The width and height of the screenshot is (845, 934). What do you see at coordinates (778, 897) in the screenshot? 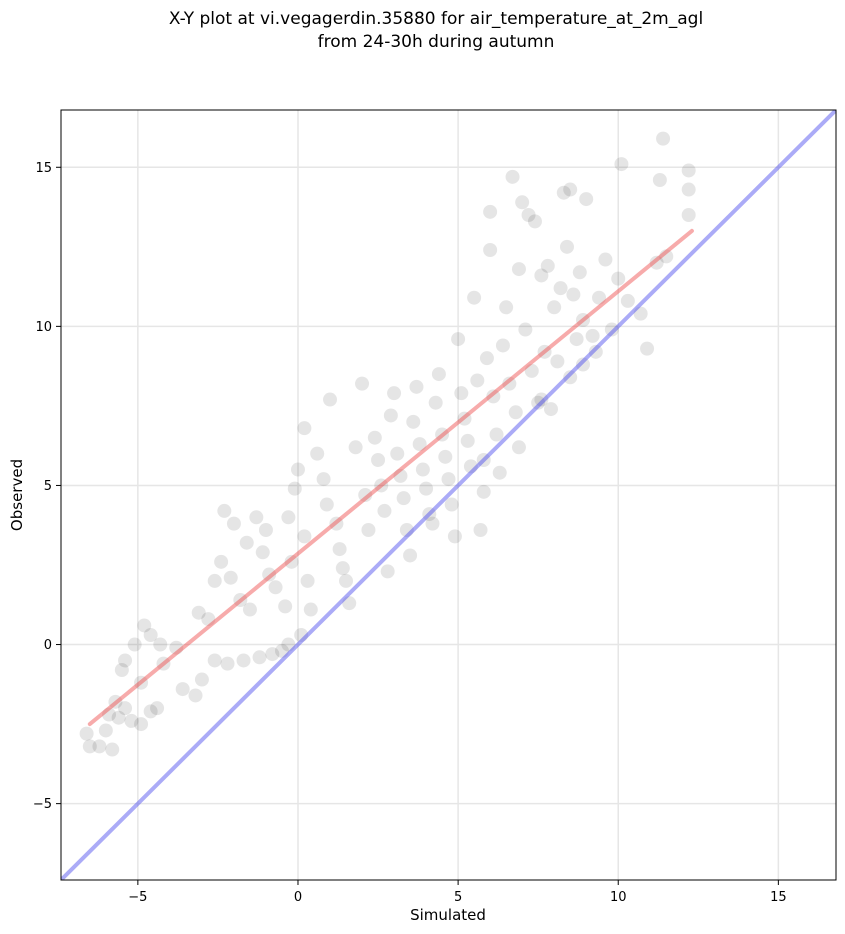
I see `x-tick-label: 15` at bounding box center [778, 897].